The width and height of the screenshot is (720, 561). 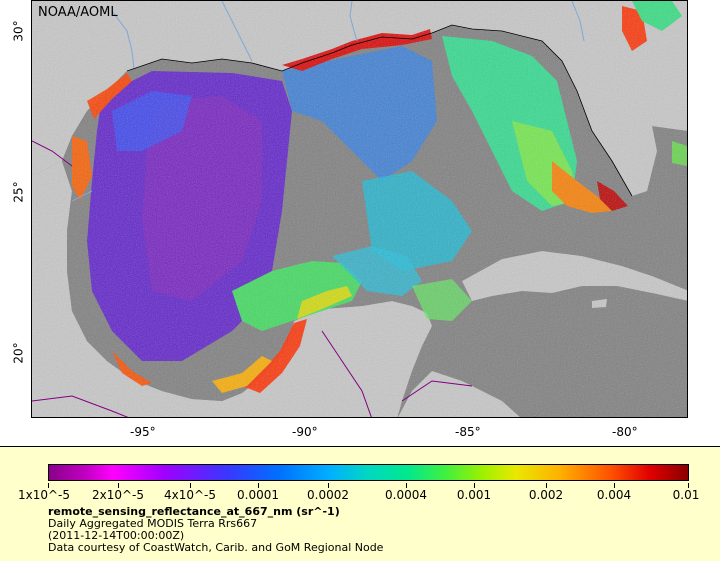 What do you see at coordinates (474, 495) in the screenshot?
I see `colorbar-label: 0.001` at bounding box center [474, 495].